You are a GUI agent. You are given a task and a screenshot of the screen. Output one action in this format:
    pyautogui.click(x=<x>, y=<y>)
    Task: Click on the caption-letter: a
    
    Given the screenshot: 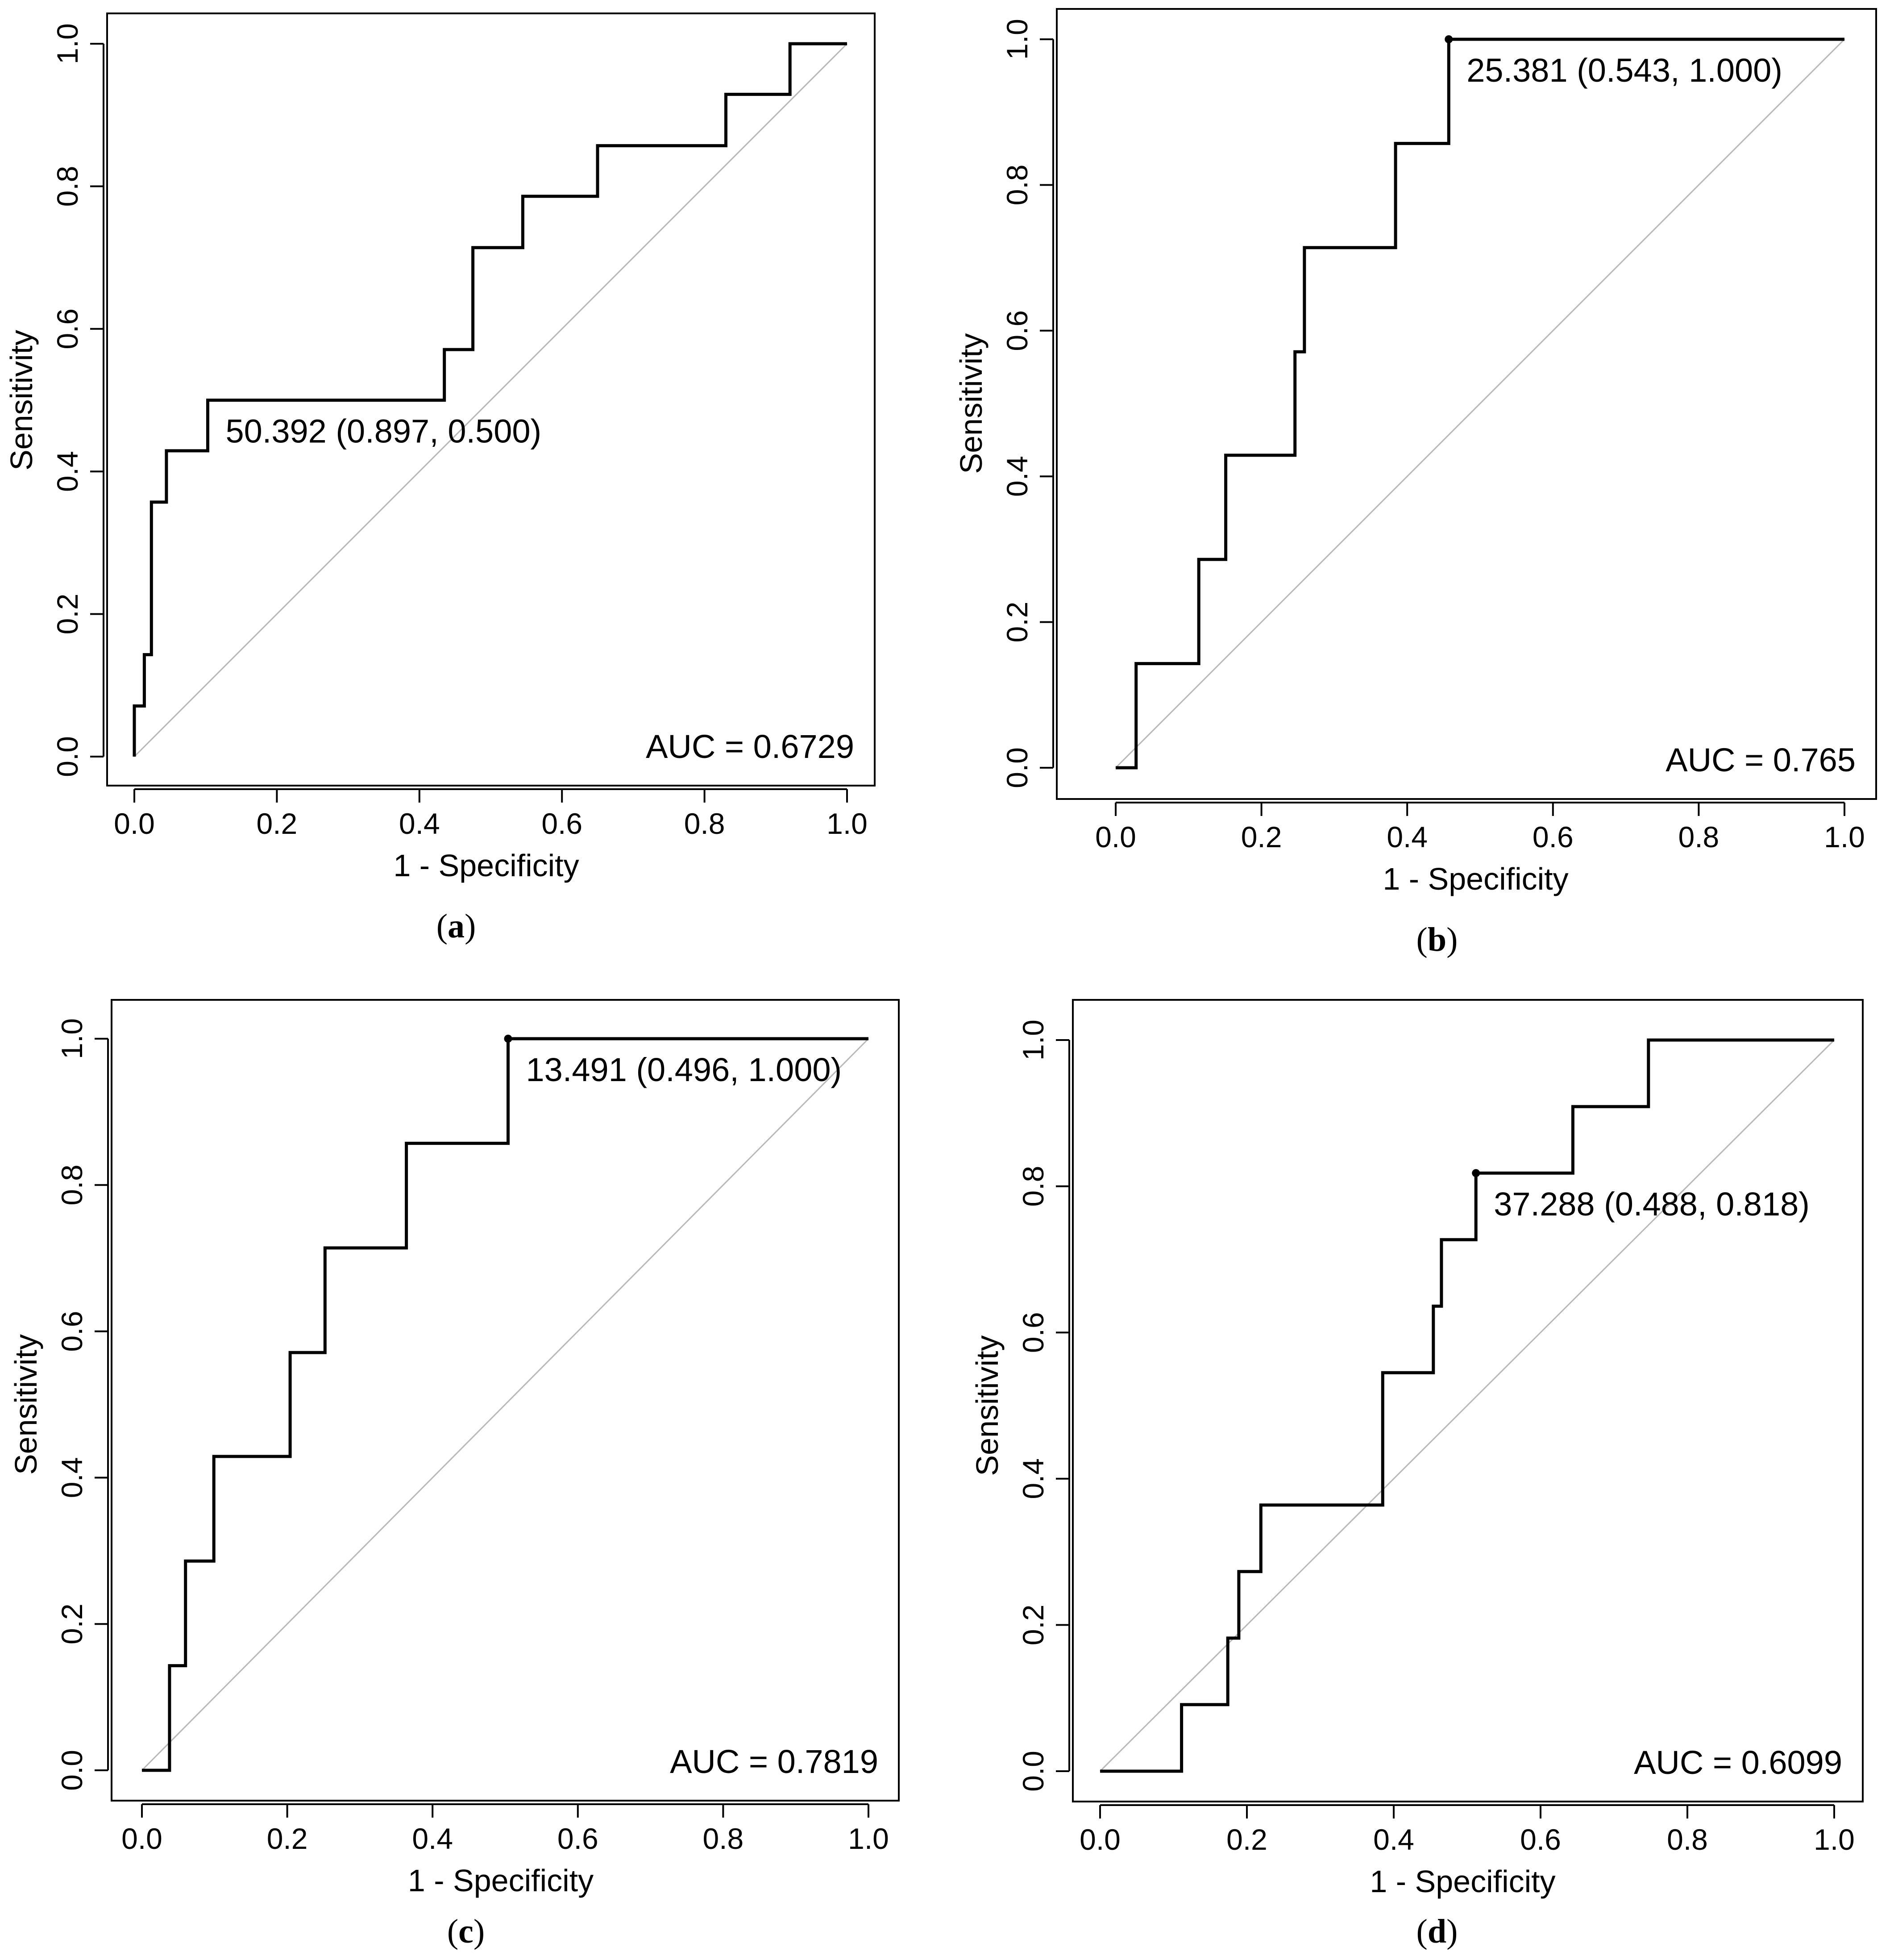 What is the action you would take?
    pyautogui.click(x=456, y=926)
    